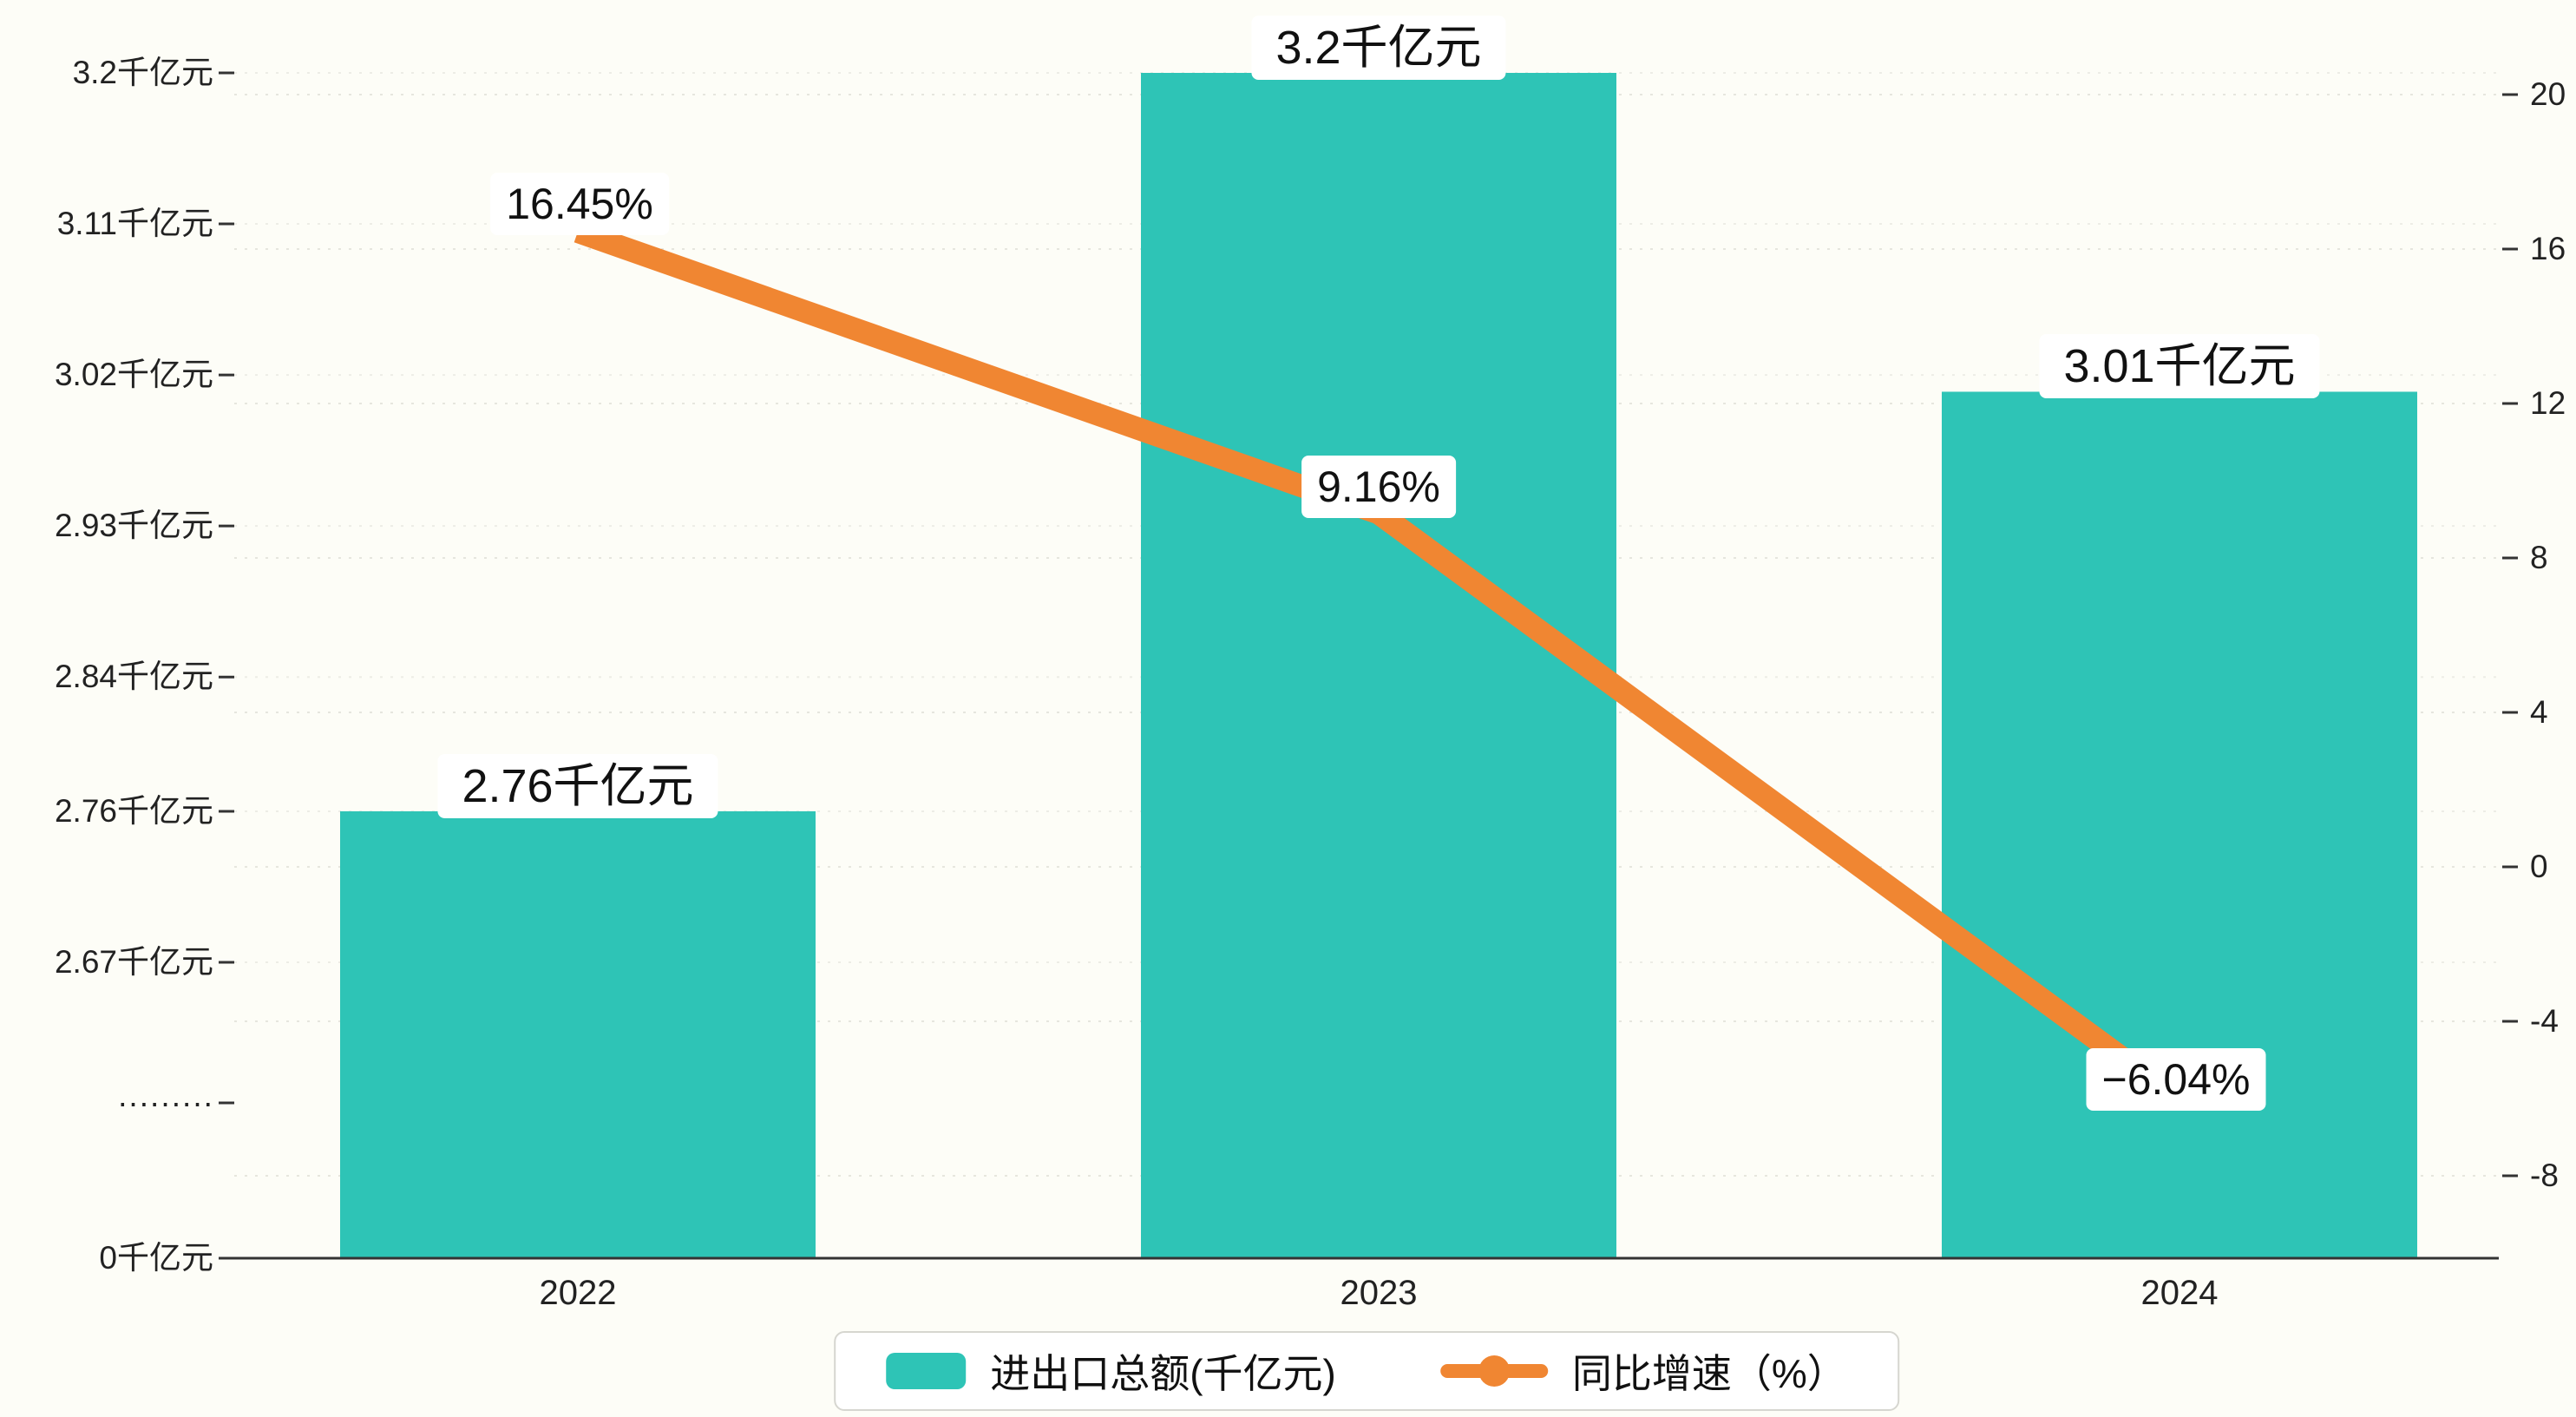 This screenshot has width=2576, height=1417. What do you see at coordinates (1163, 1374) in the screenshot?
I see `legend-label-bar-series: 进出口总额(千亿元)` at bounding box center [1163, 1374].